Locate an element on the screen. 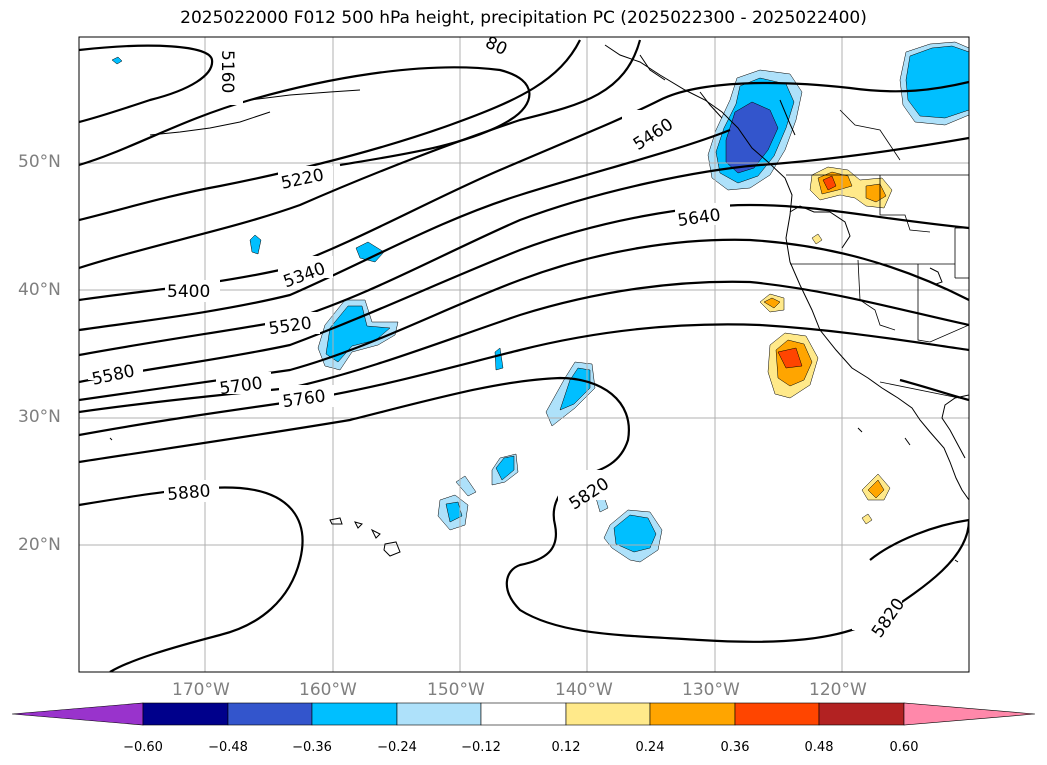 This screenshot has height=765, width=1047. cb-tick-036: 0.36 is located at coordinates (735, 747).